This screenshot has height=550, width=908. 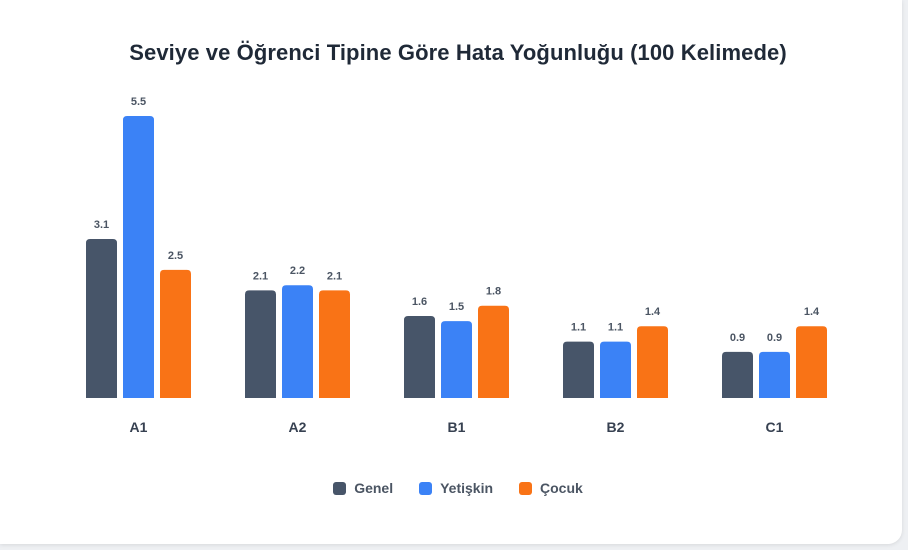 I want to click on data-label-a1-genel: 3.1, so click(x=101, y=225).